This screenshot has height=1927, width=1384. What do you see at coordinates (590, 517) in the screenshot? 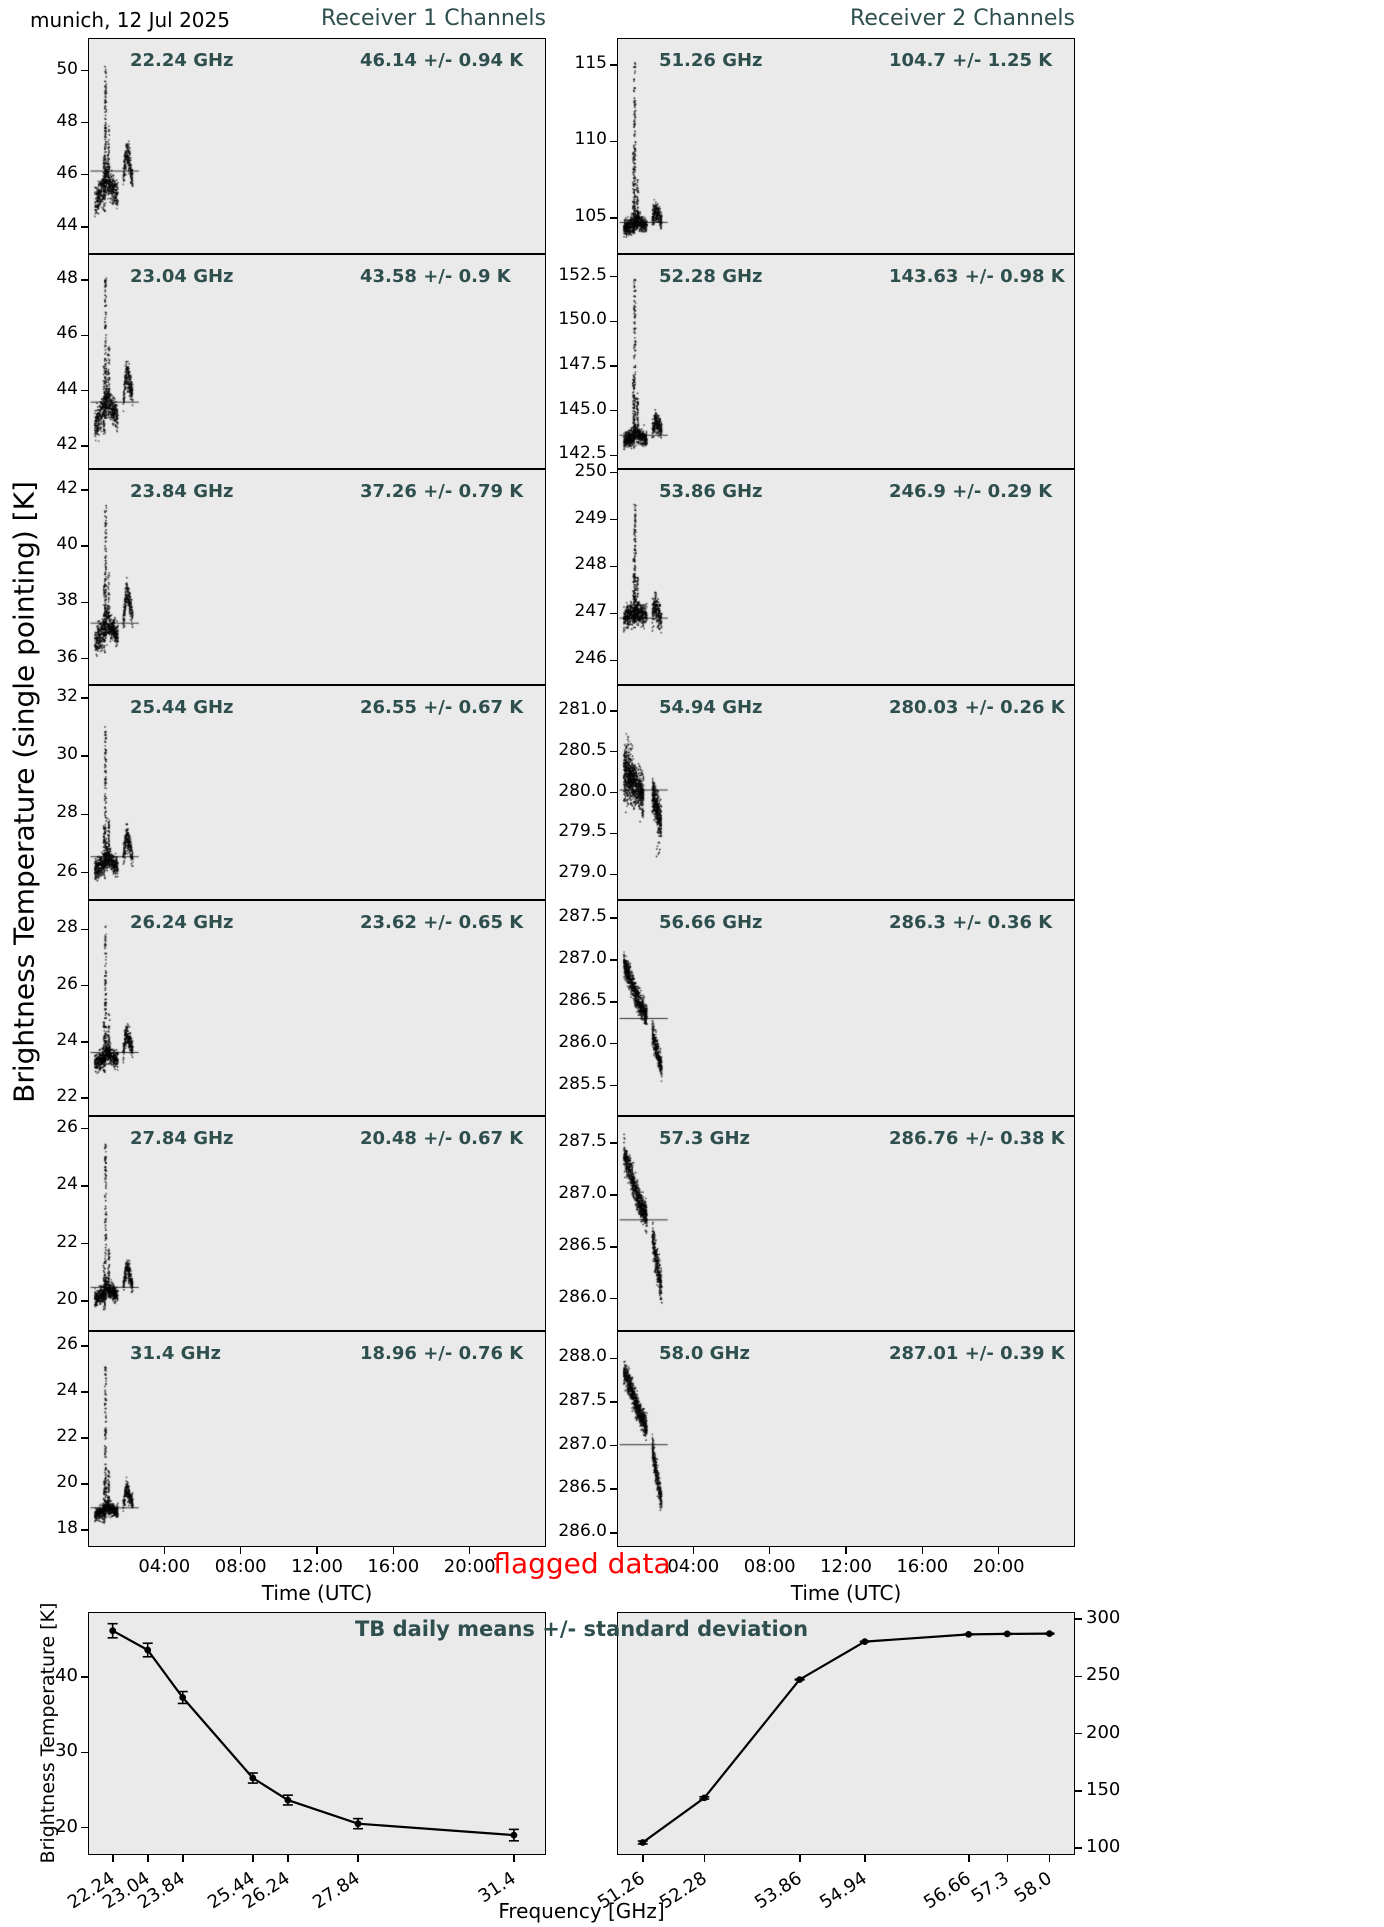
I see `ytick-label: 249` at bounding box center [590, 517].